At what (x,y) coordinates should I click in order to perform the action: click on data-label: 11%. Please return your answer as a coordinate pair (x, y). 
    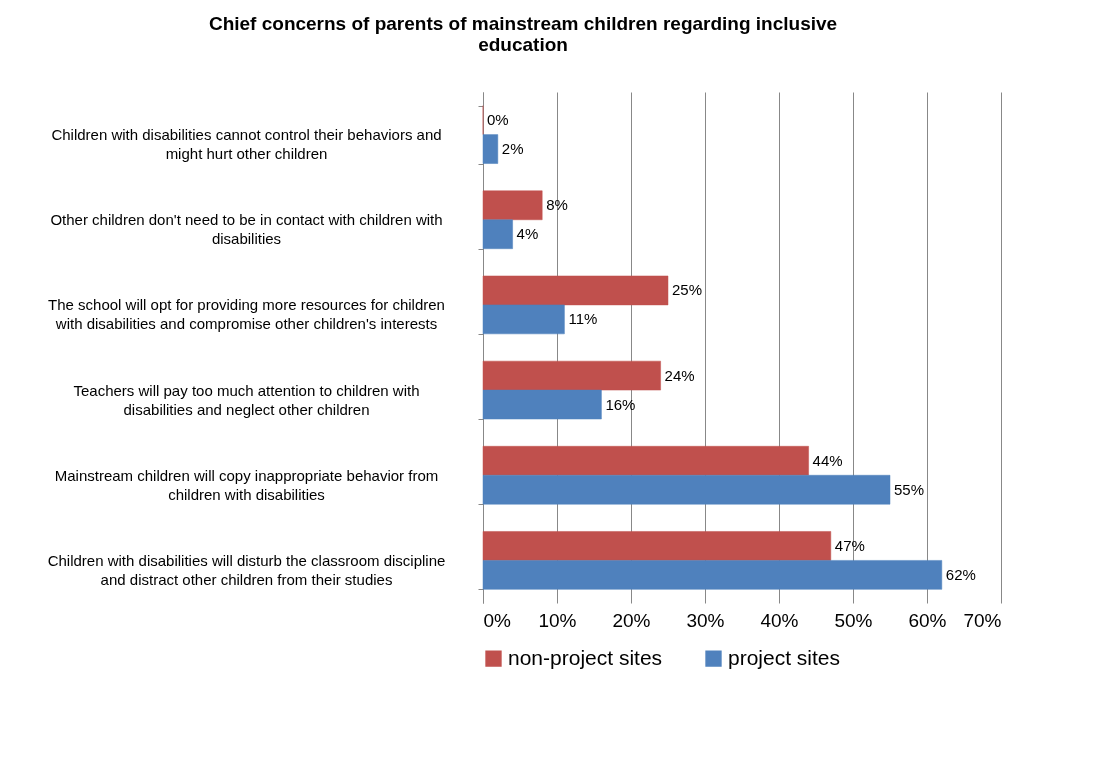
    Looking at the image, I should click on (583, 319).